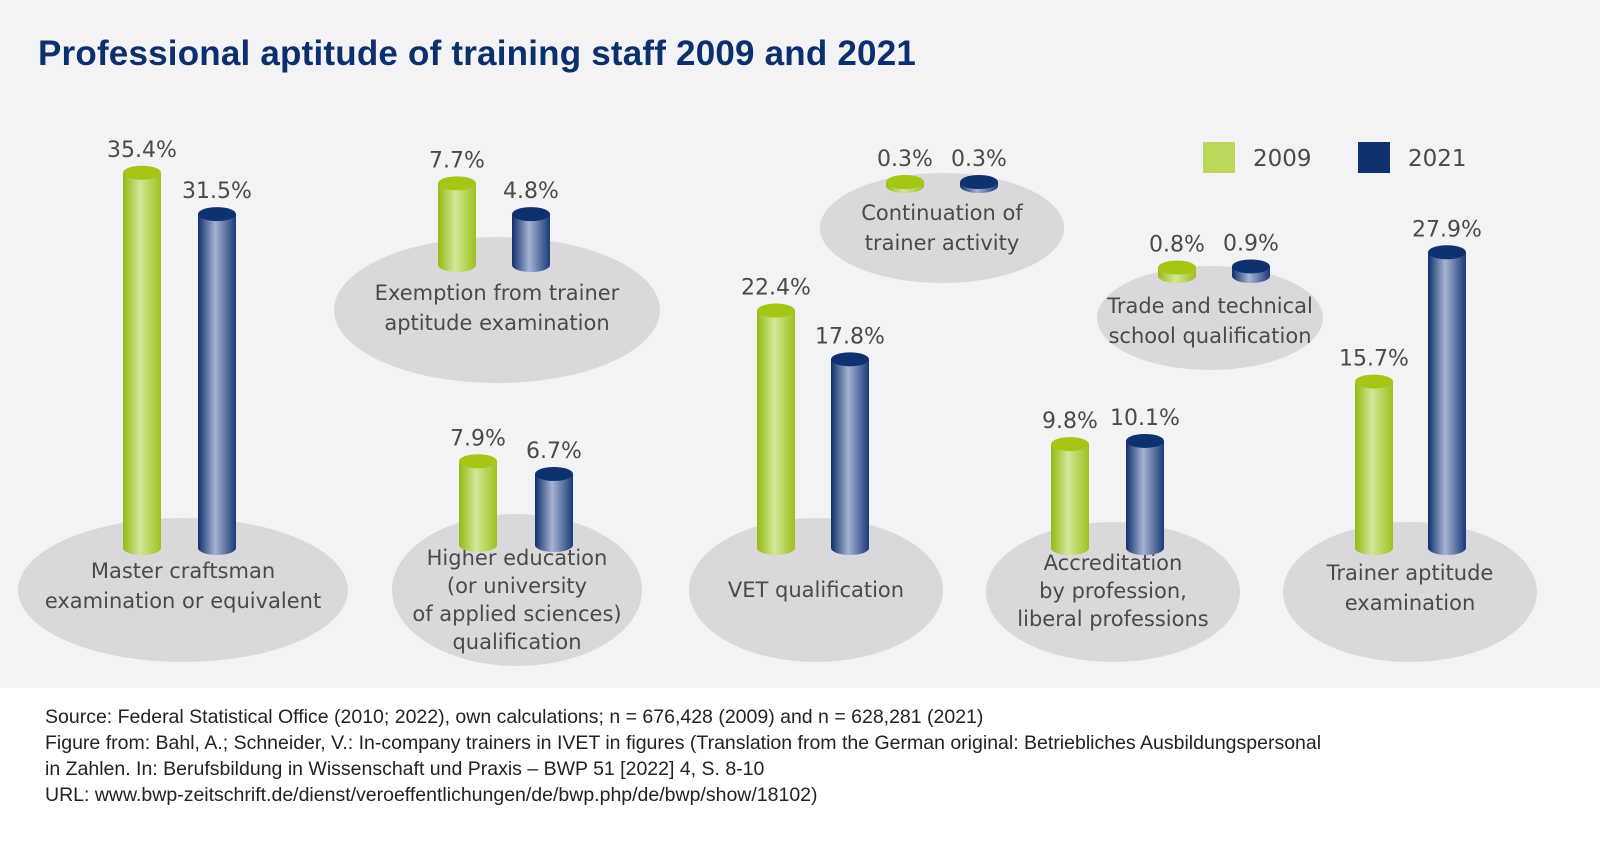  What do you see at coordinates (1113, 563) in the screenshot?
I see `category-label: Accreditation` at bounding box center [1113, 563].